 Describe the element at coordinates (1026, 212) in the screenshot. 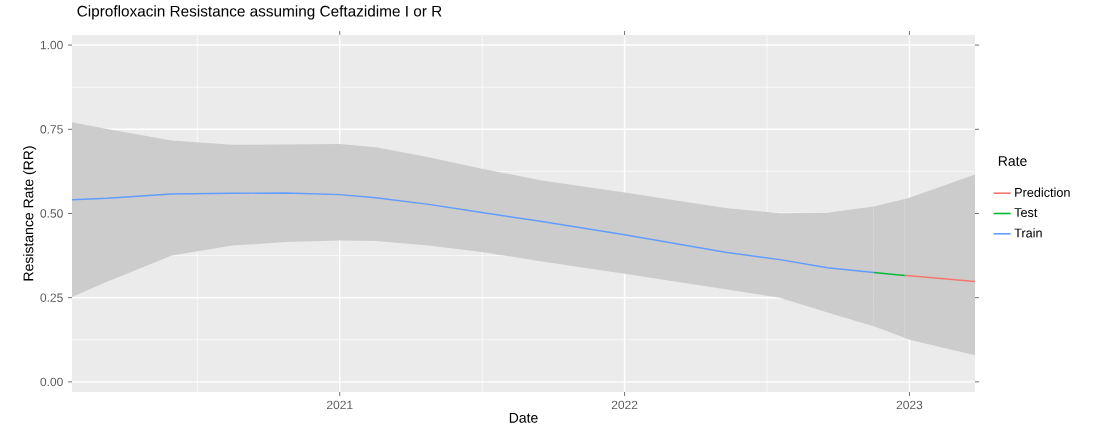

I see `legend-label: Test` at that location.